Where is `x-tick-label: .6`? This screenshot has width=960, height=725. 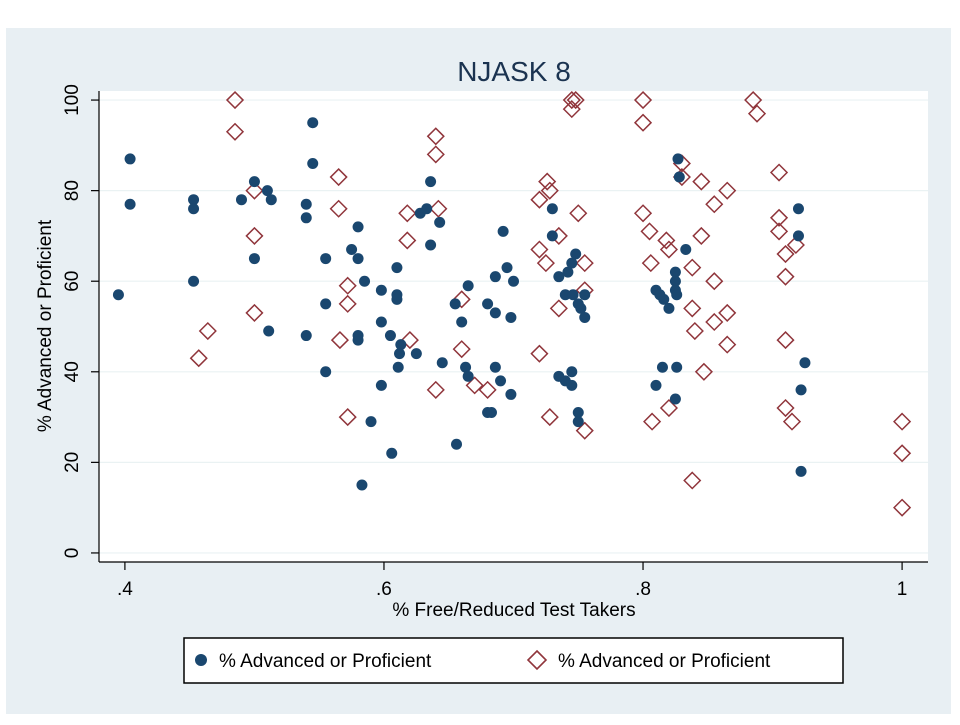 x-tick-label: .6 is located at coordinates (384, 589).